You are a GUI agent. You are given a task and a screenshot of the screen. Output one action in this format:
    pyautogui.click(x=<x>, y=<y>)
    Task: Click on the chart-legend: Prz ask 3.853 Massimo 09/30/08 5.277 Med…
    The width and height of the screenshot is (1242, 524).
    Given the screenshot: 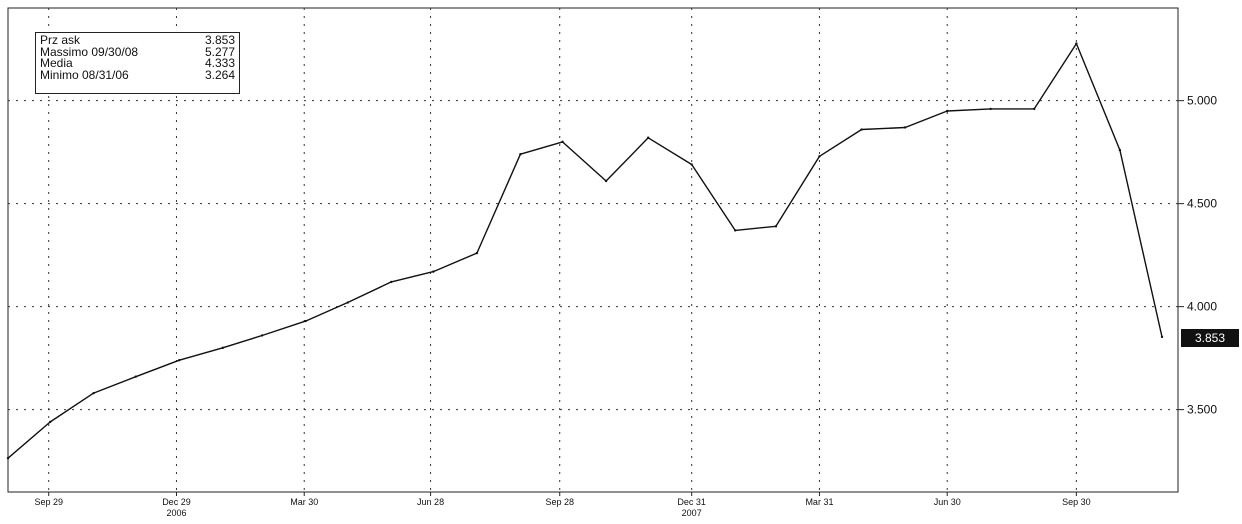 What is the action you would take?
    pyautogui.click(x=137, y=63)
    